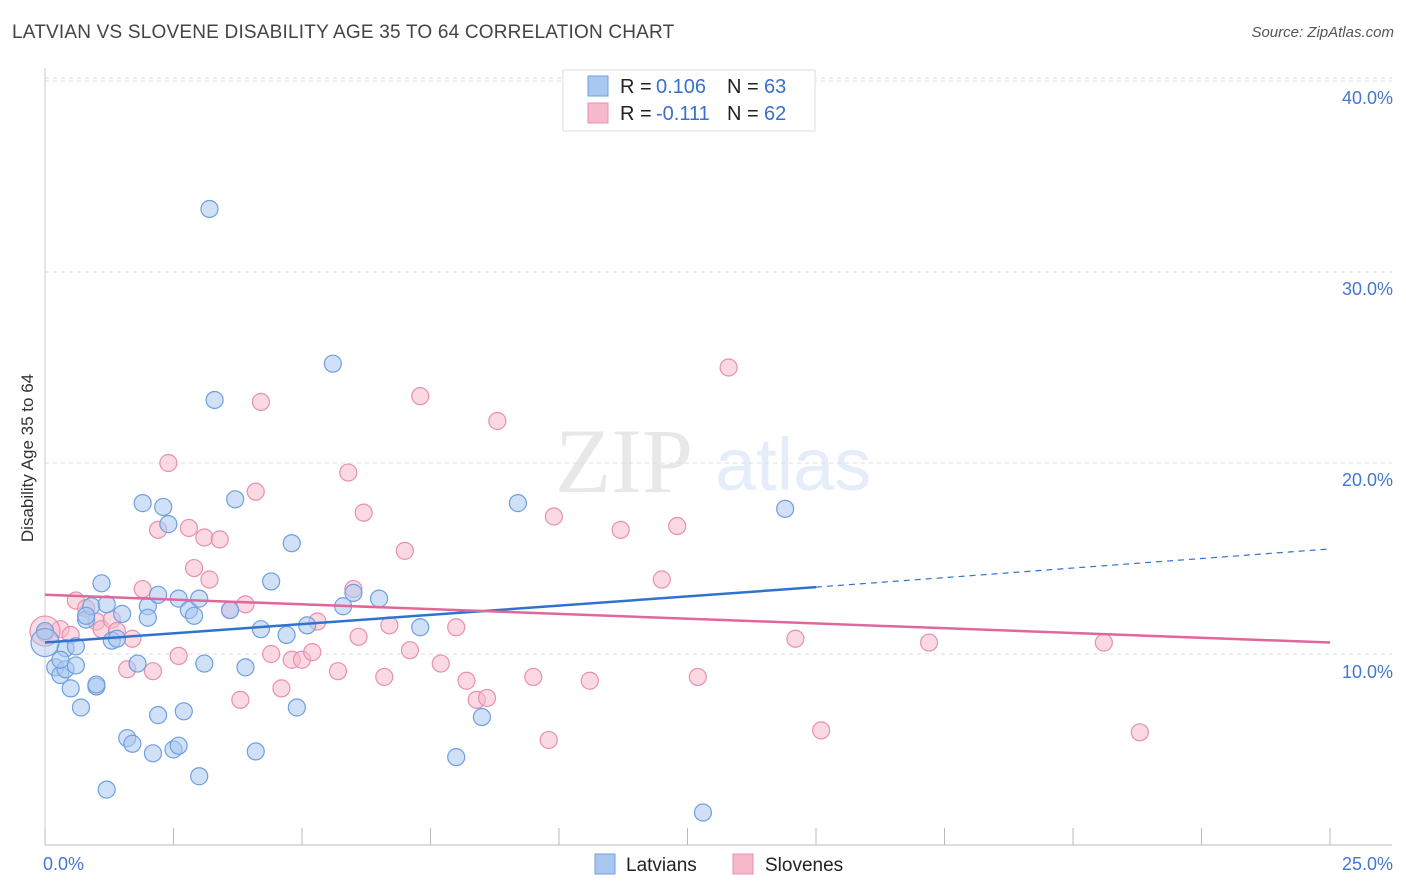 Image resolution: width=1406 pixels, height=892 pixels. What do you see at coordinates (598, 86) in the screenshot?
I see `legend-swatch-latvians` at bounding box center [598, 86].